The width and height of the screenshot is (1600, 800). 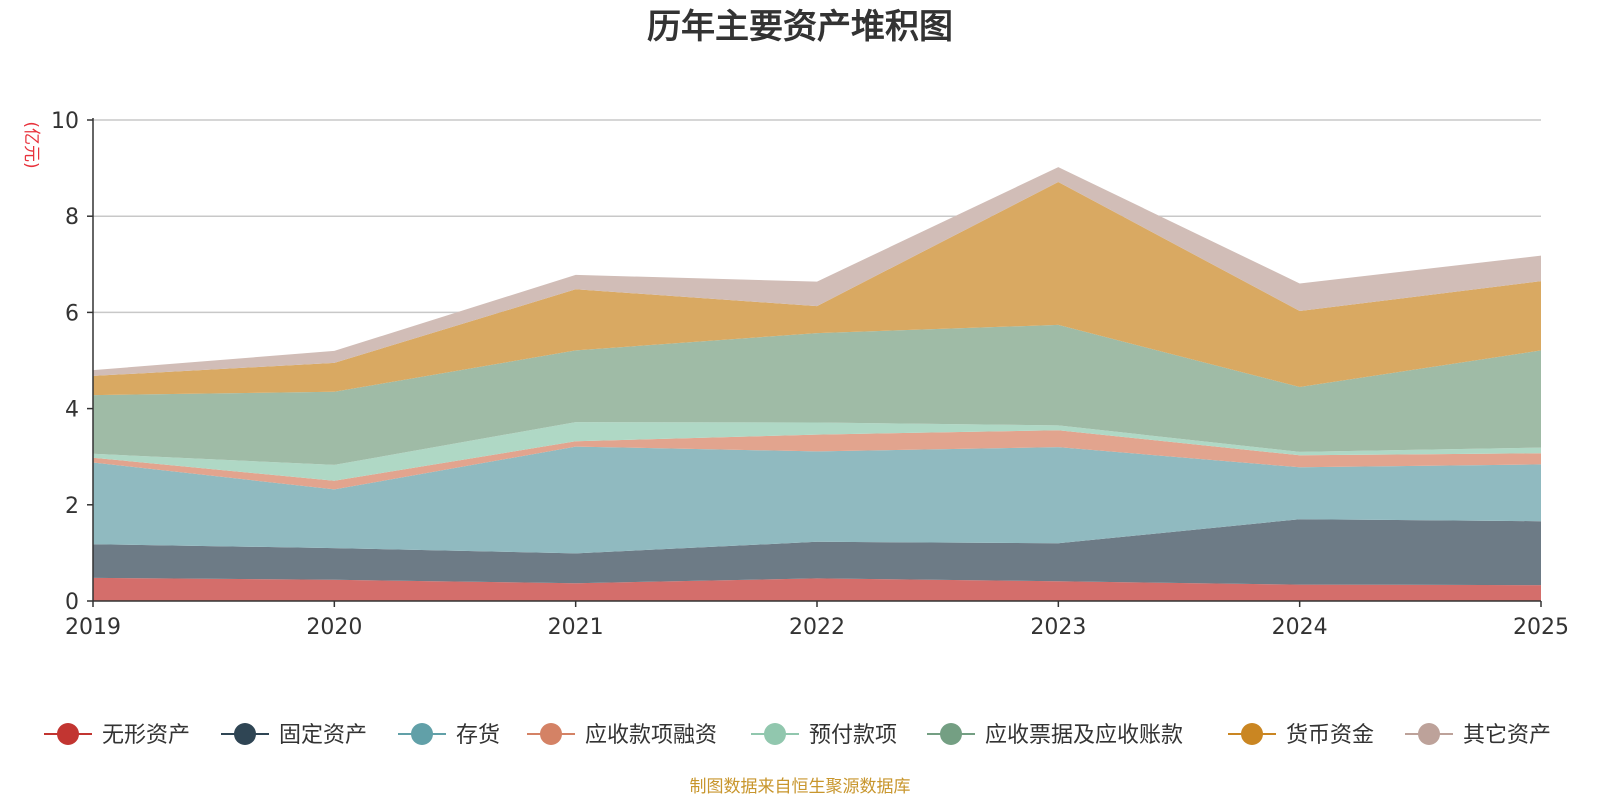 What do you see at coordinates (1541, 627) in the screenshot?
I see `x-tick-label: 2025` at bounding box center [1541, 627].